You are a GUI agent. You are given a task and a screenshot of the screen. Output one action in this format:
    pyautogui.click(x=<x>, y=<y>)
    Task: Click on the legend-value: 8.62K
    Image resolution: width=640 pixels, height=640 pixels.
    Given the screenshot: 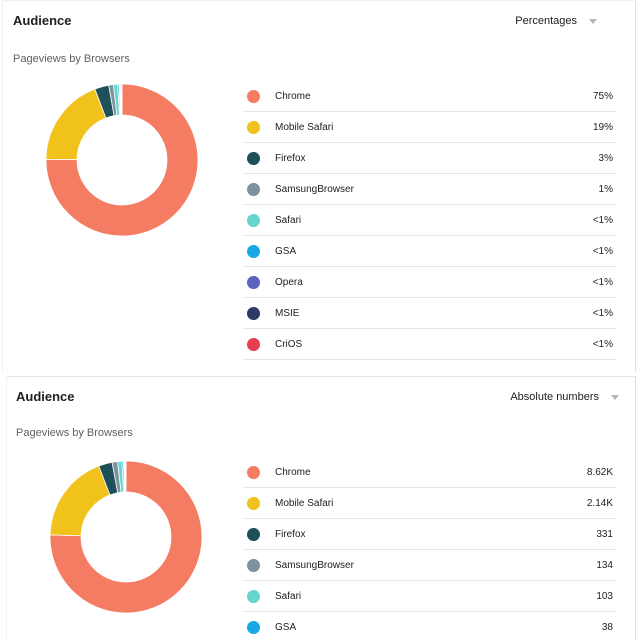 What is the action you would take?
    pyautogui.click(x=599, y=472)
    